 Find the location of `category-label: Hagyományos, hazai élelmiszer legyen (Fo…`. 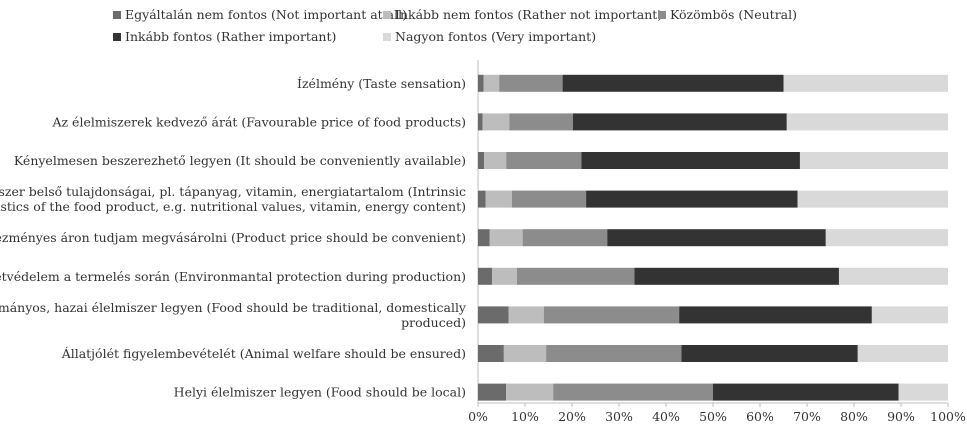

category-label: Hagyományos, hazai élelmiszer legyen (Fo… is located at coordinates (233, 307).